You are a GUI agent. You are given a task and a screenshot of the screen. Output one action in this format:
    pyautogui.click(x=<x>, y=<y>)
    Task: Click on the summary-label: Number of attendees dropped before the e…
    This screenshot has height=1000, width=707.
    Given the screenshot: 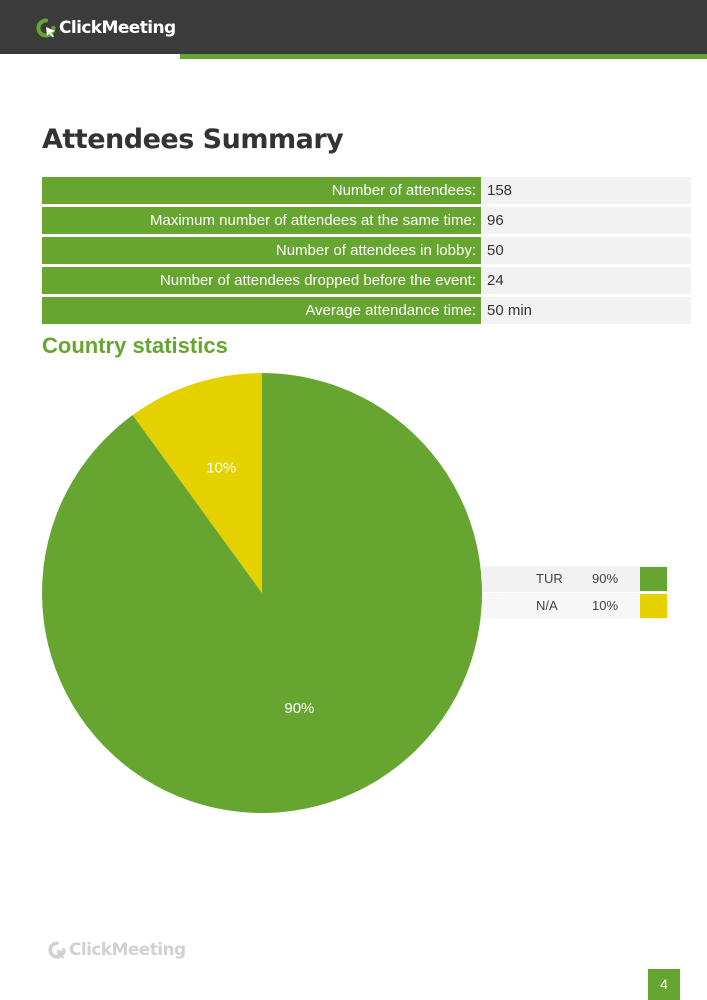 What is the action you would take?
    pyautogui.click(x=261, y=280)
    